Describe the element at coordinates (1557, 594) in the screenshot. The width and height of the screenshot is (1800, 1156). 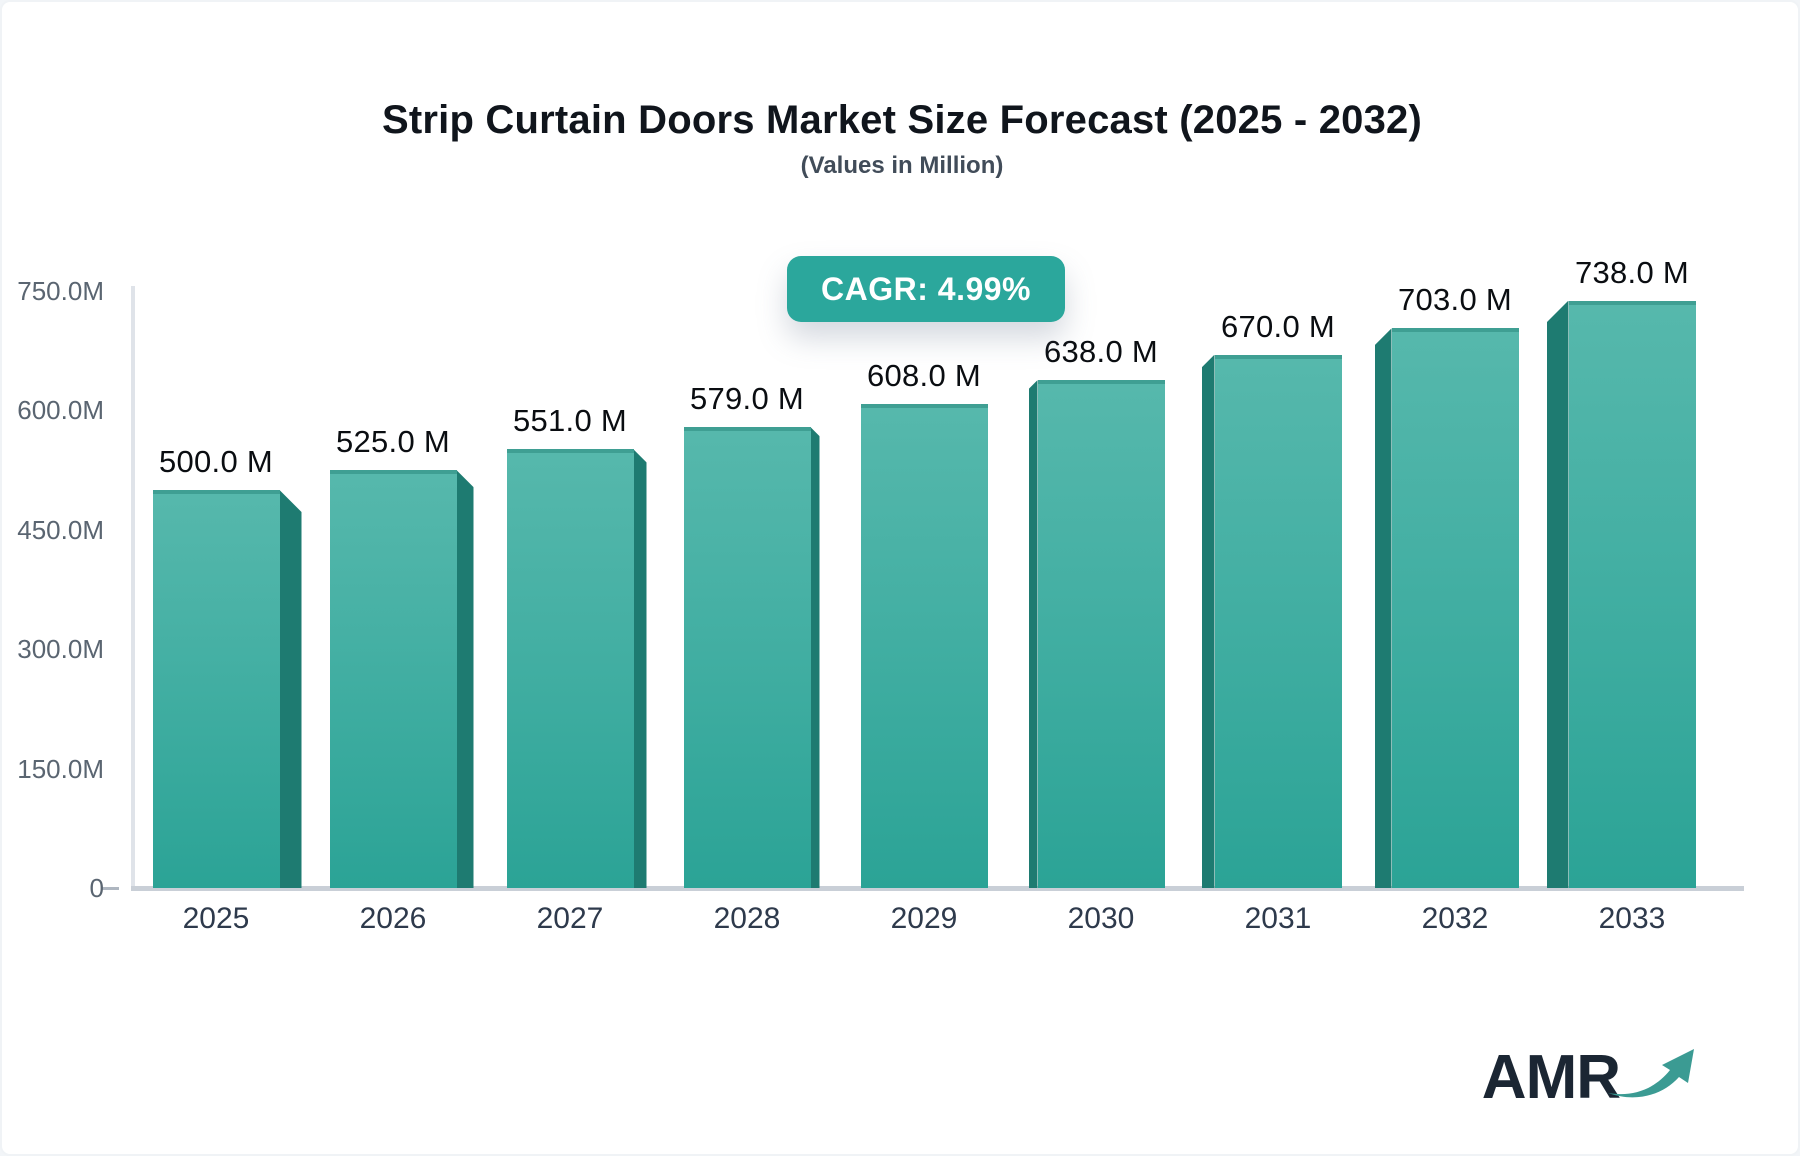
I see `bar-side-2033` at that location.